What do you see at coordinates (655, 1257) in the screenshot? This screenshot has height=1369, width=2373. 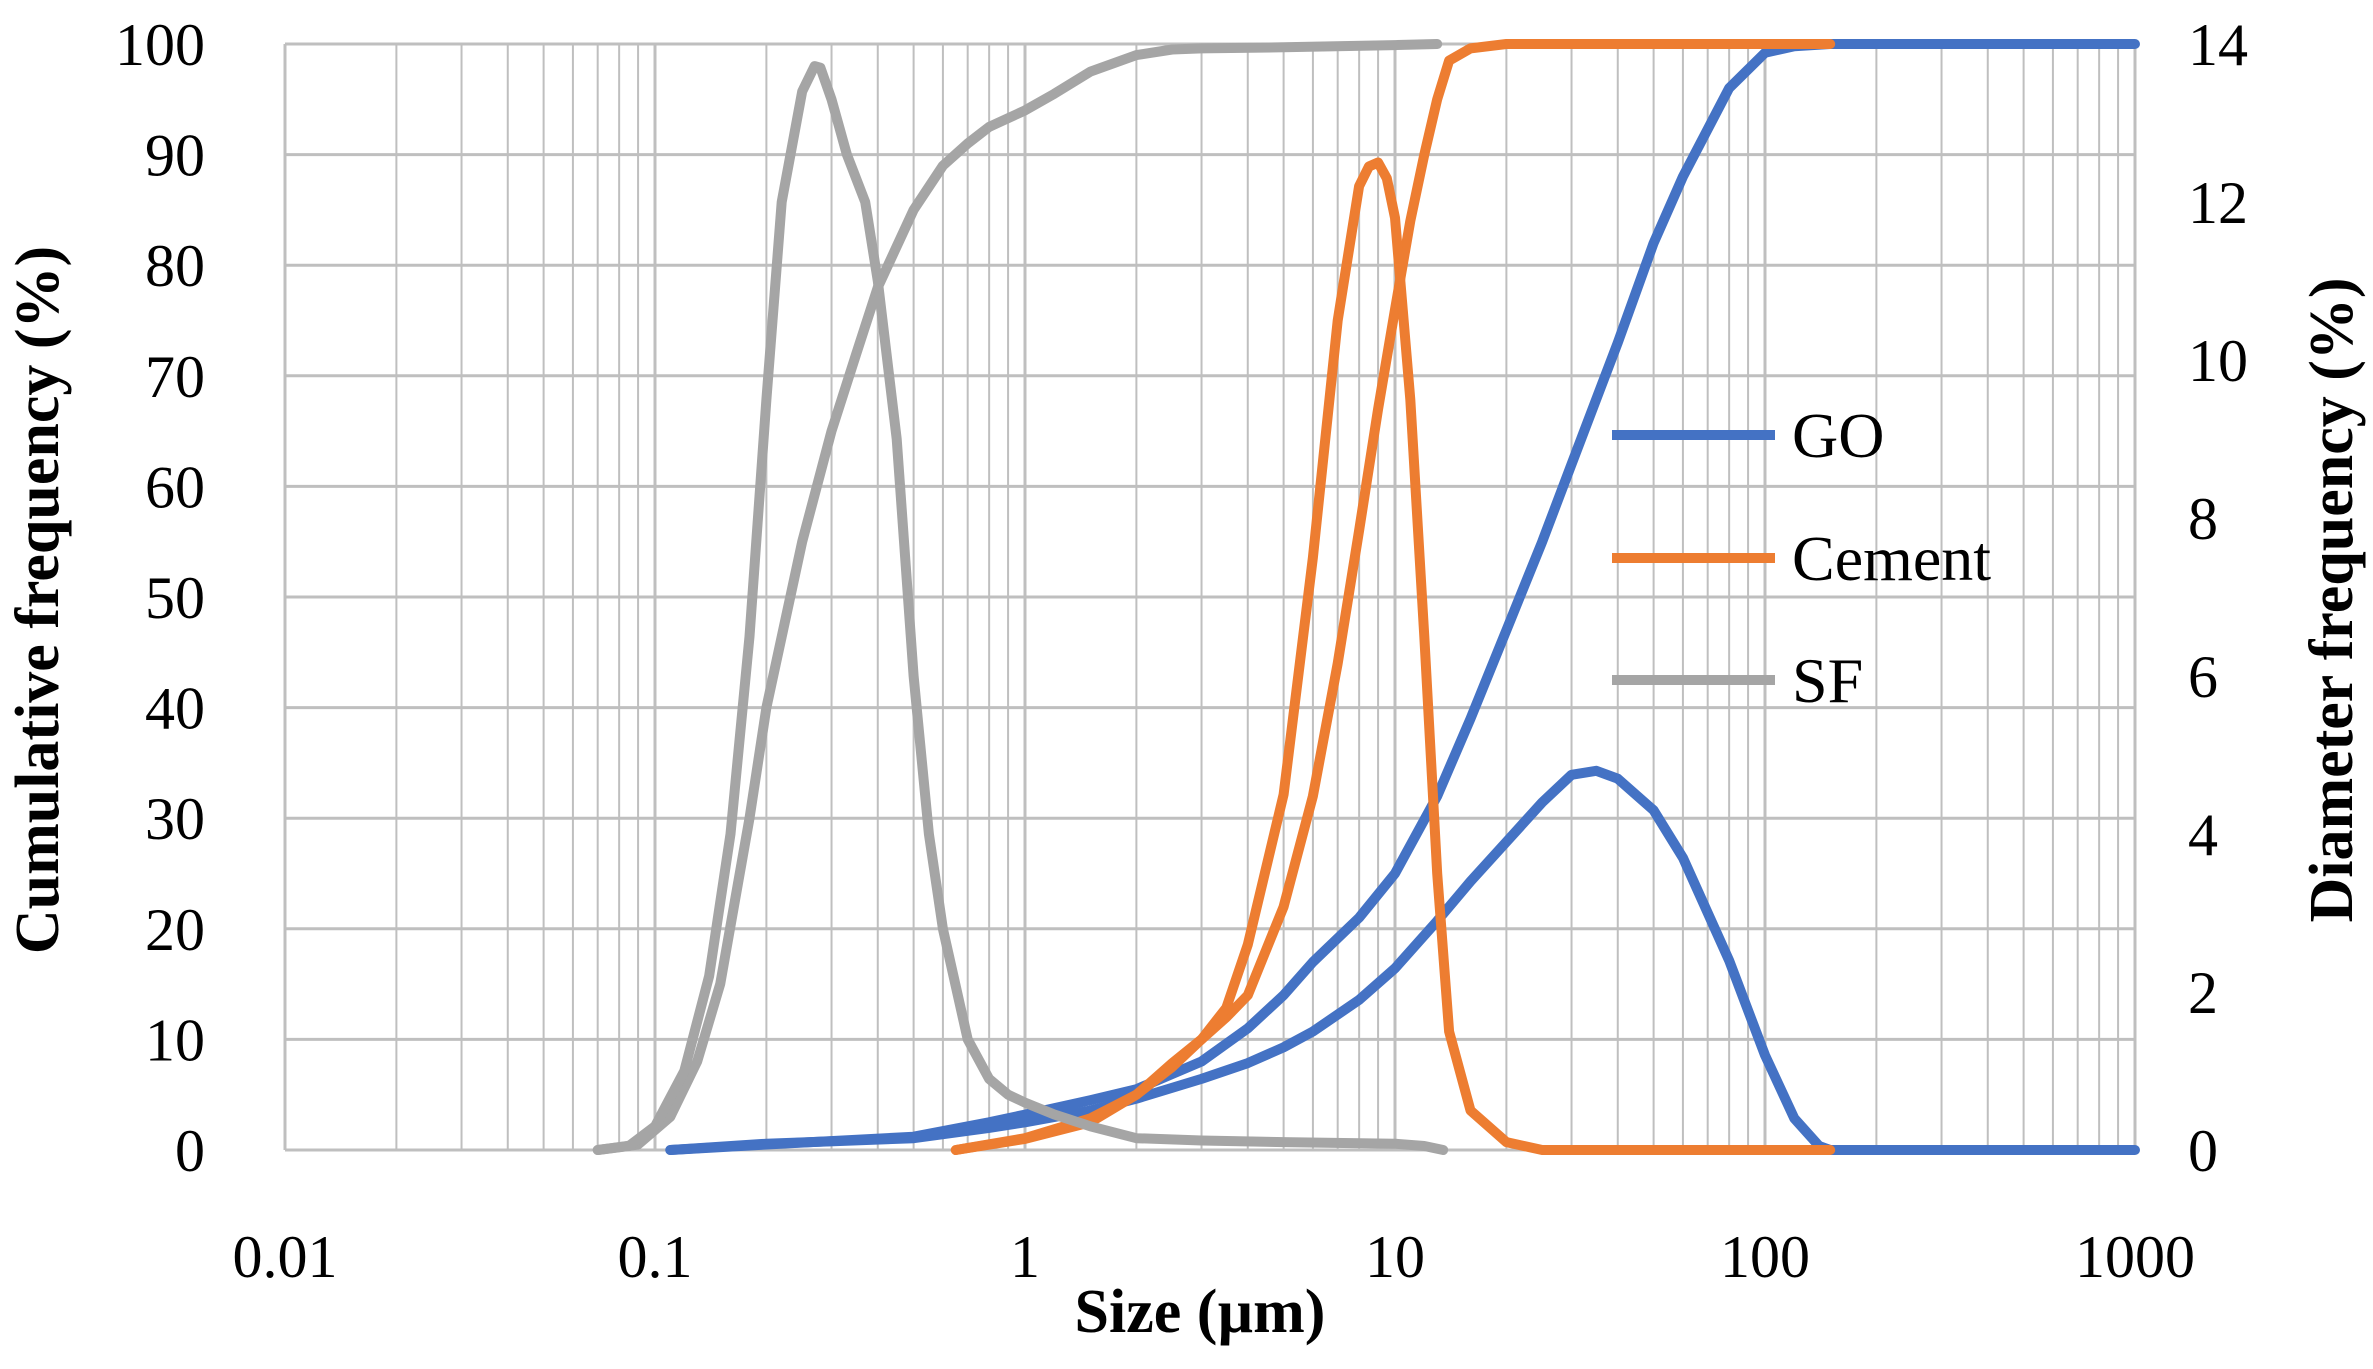 I see `x-tick-label: 0.1` at bounding box center [655, 1257].